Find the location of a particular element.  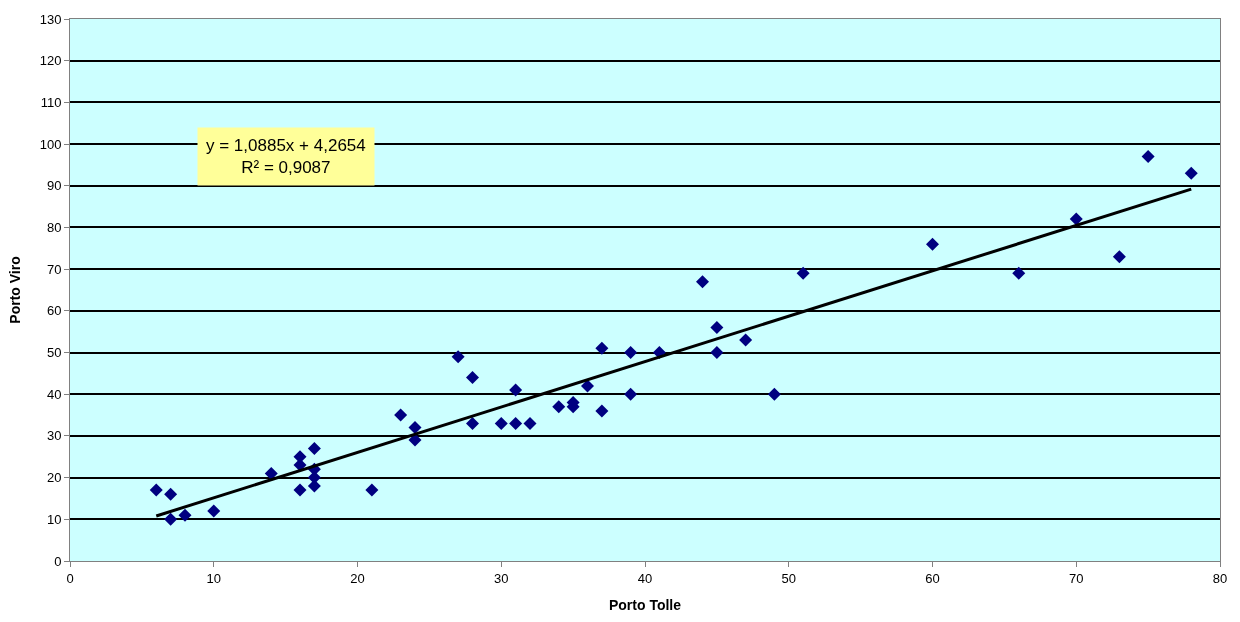

x-tick-label: 30 is located at coordinates (501, 578).